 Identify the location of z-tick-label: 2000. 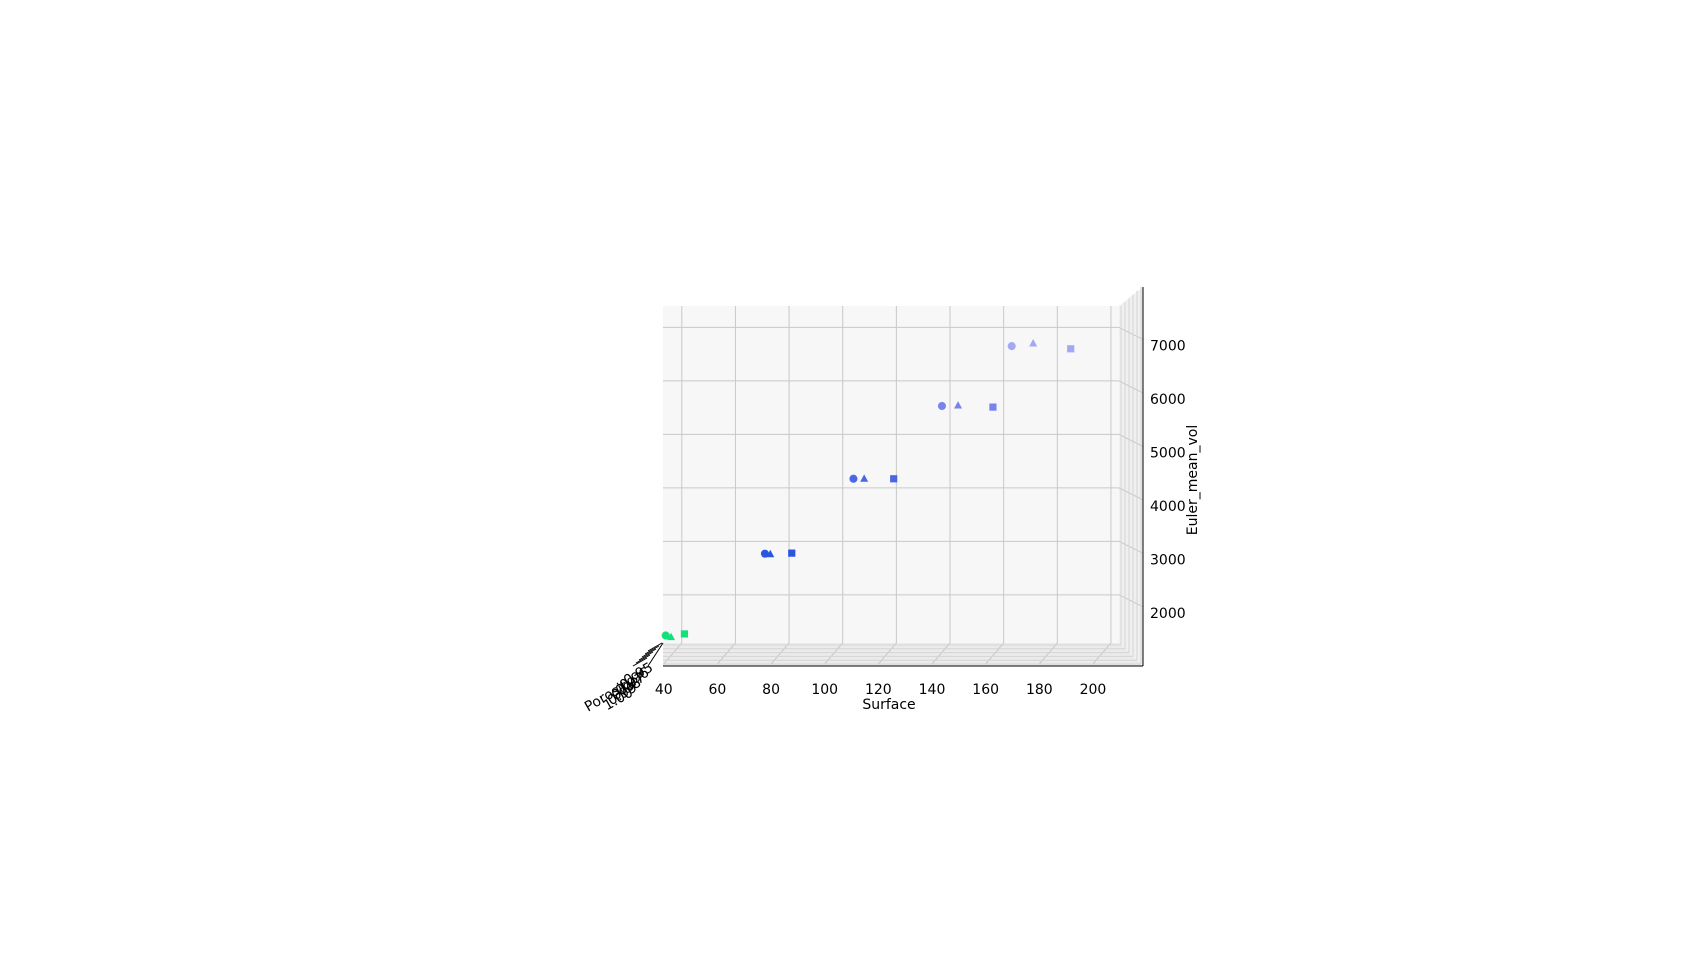
(1168, 614).